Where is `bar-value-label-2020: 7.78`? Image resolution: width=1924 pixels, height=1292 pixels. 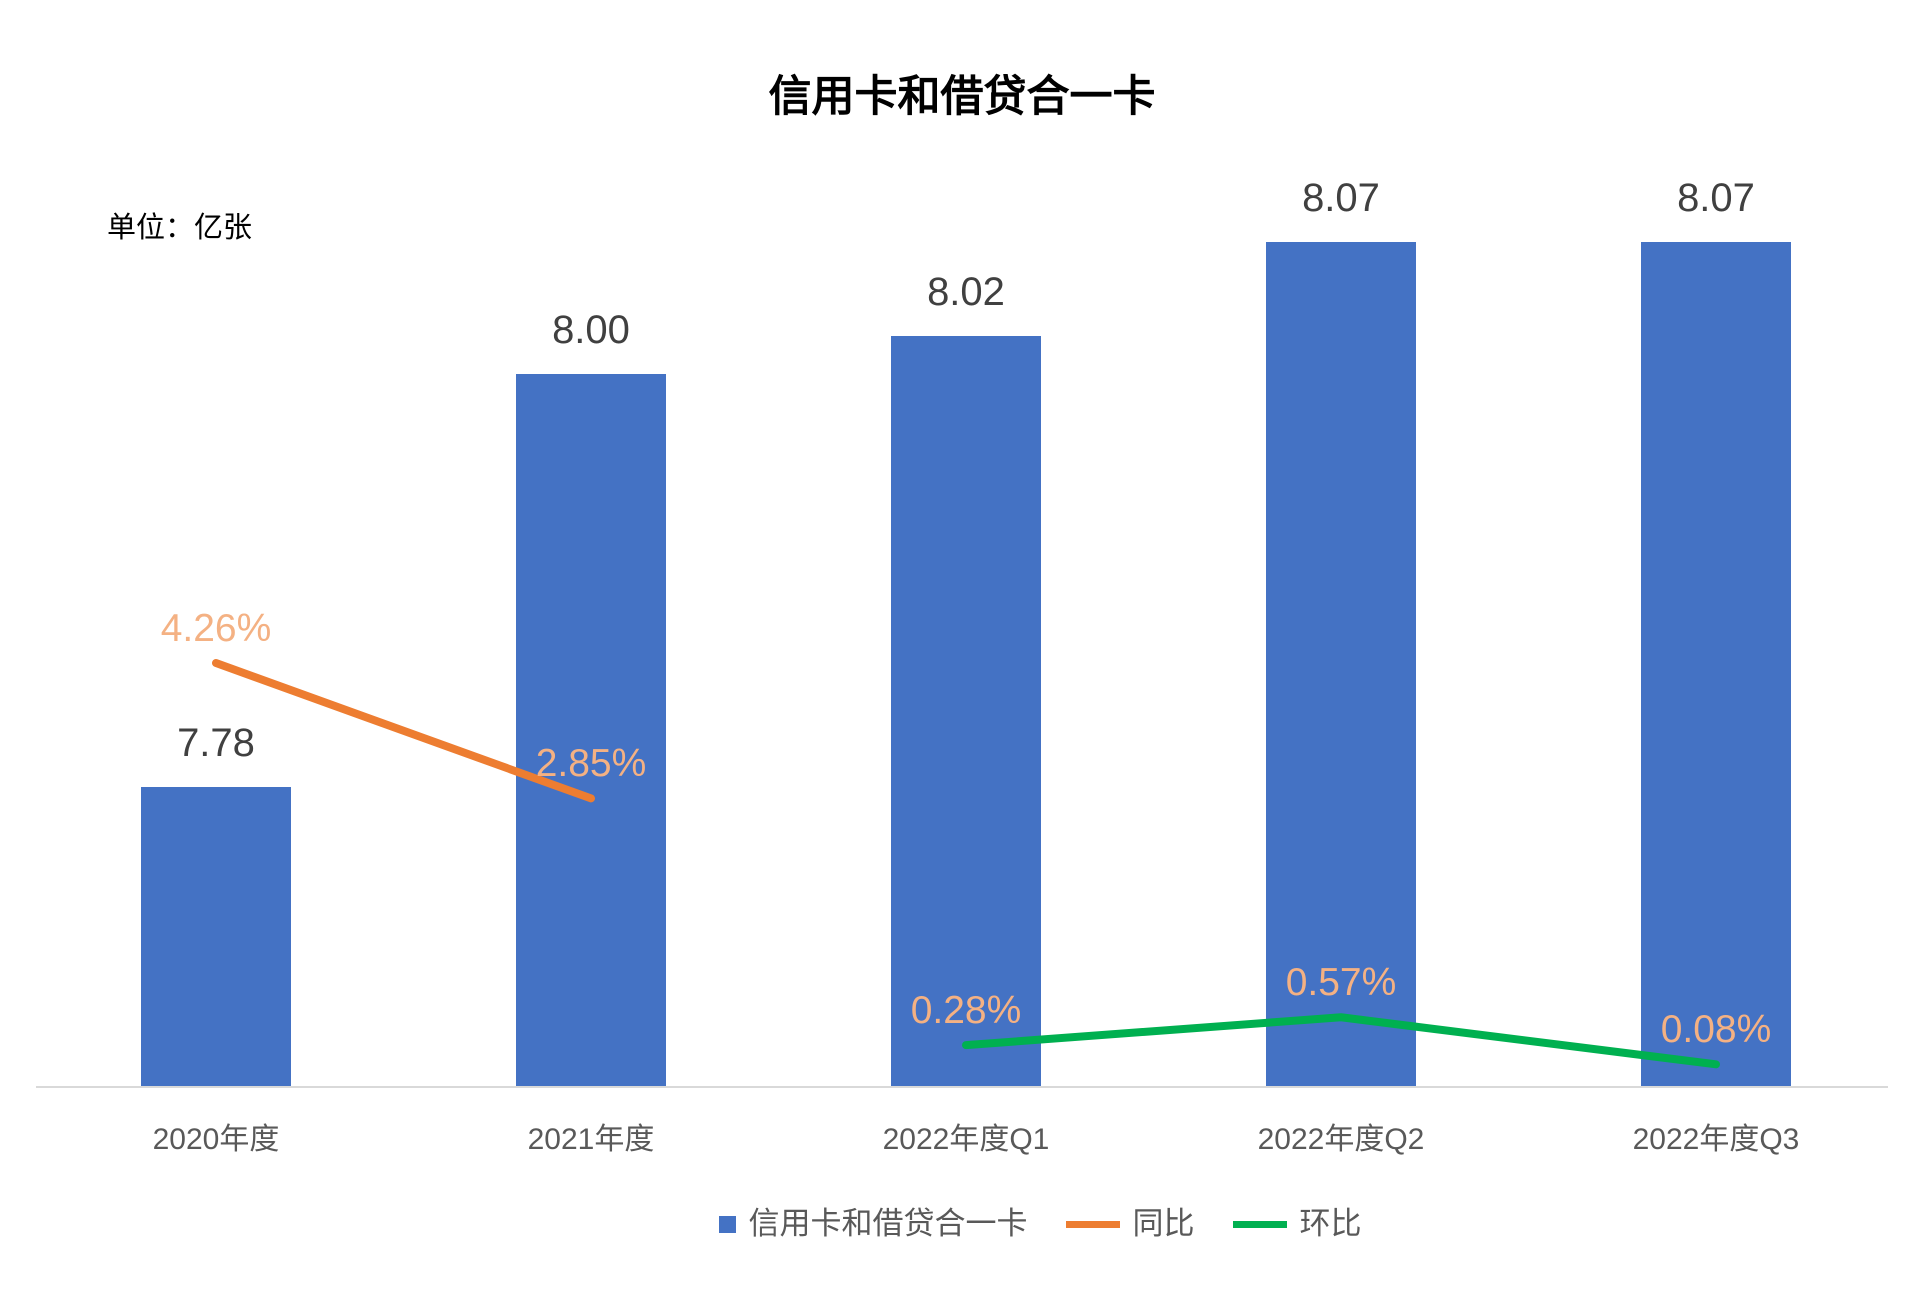 bar-value-label-2020: 7.78 is located at coordinates (216, 743).